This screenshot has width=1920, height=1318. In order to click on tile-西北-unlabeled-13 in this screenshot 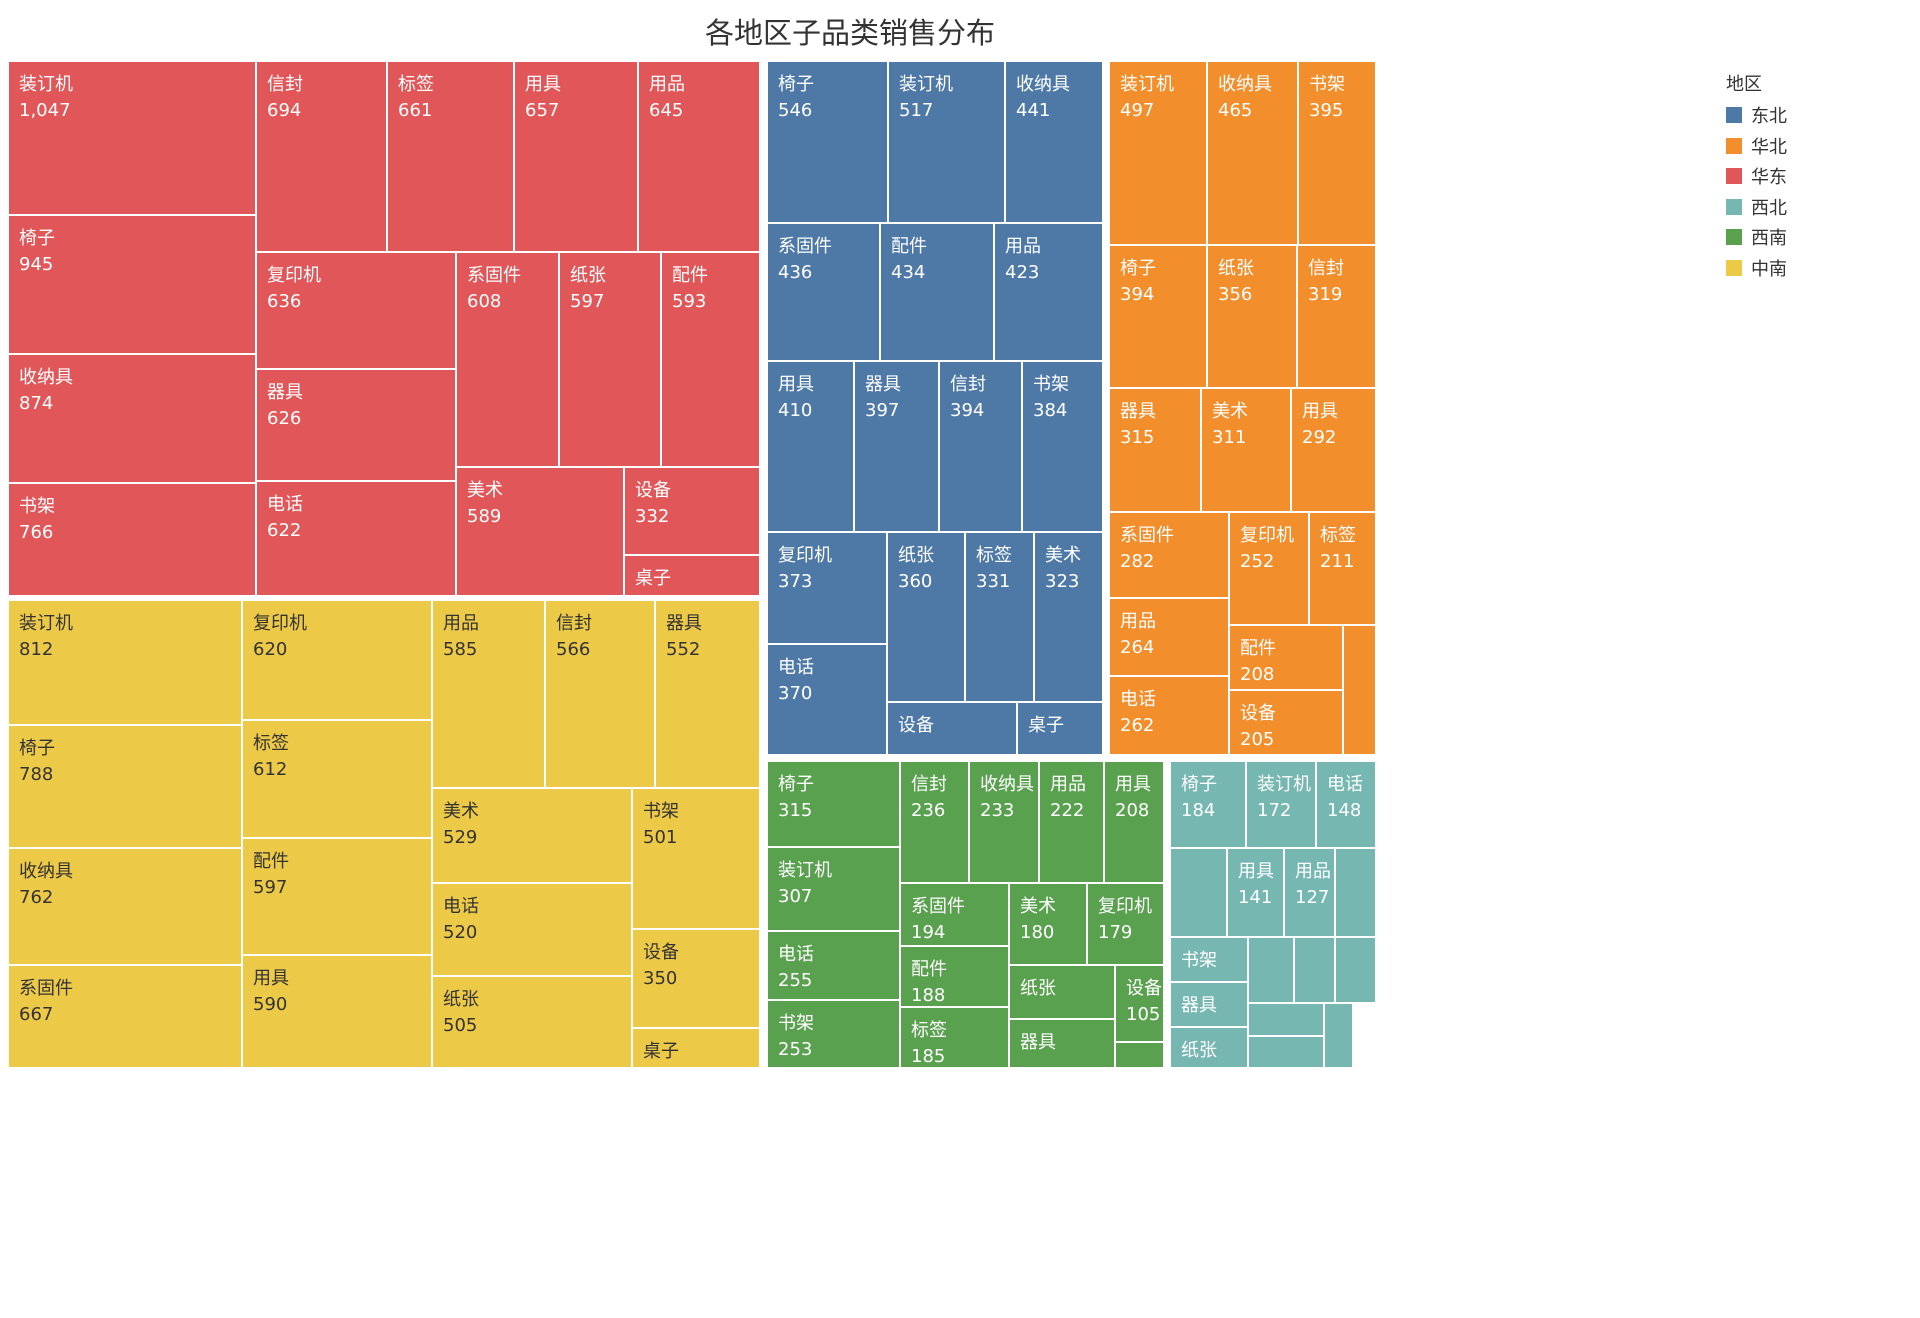, I will do `click(1286, 1019)`.